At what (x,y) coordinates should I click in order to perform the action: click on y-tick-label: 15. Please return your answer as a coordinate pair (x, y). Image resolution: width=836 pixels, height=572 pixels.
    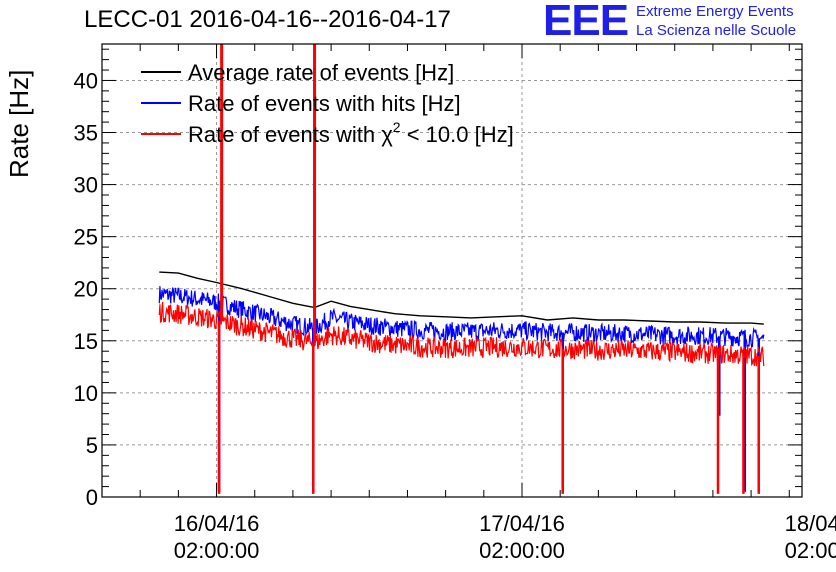
    Looking at the image, I should click on (86, 341).